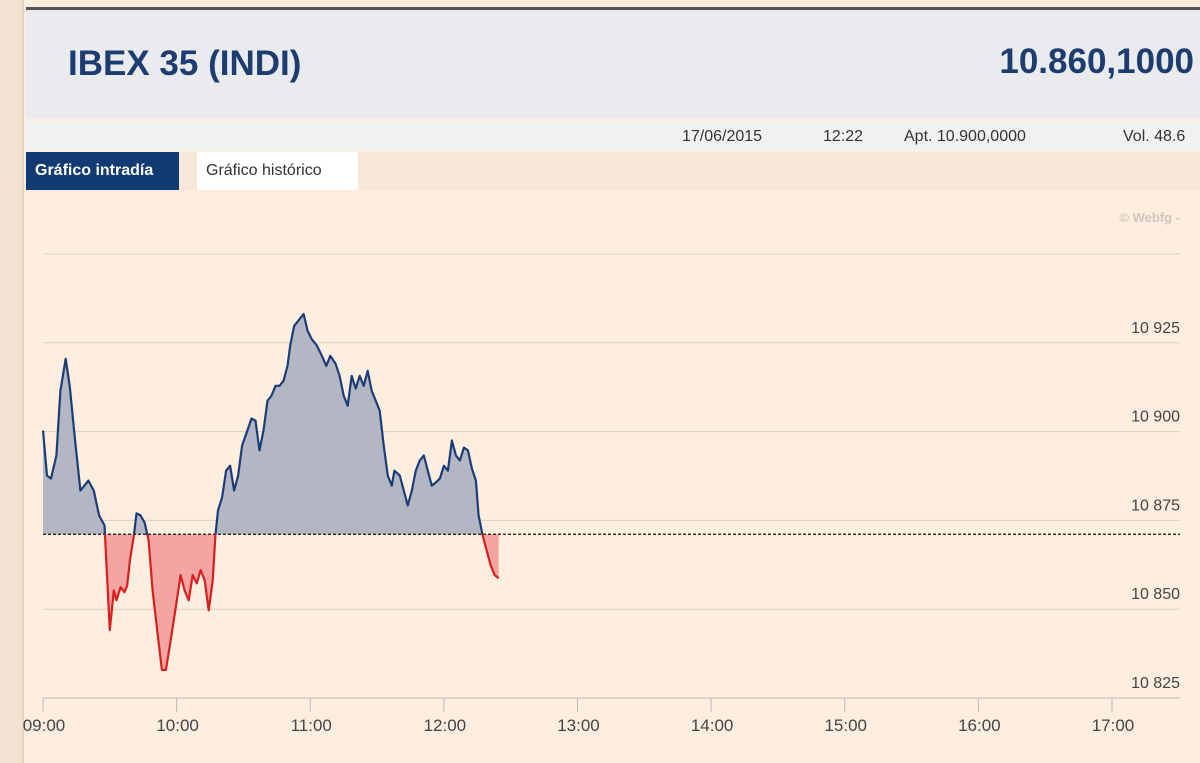  I want to click on x-tick-label: 17:00, so click(1113, 725).